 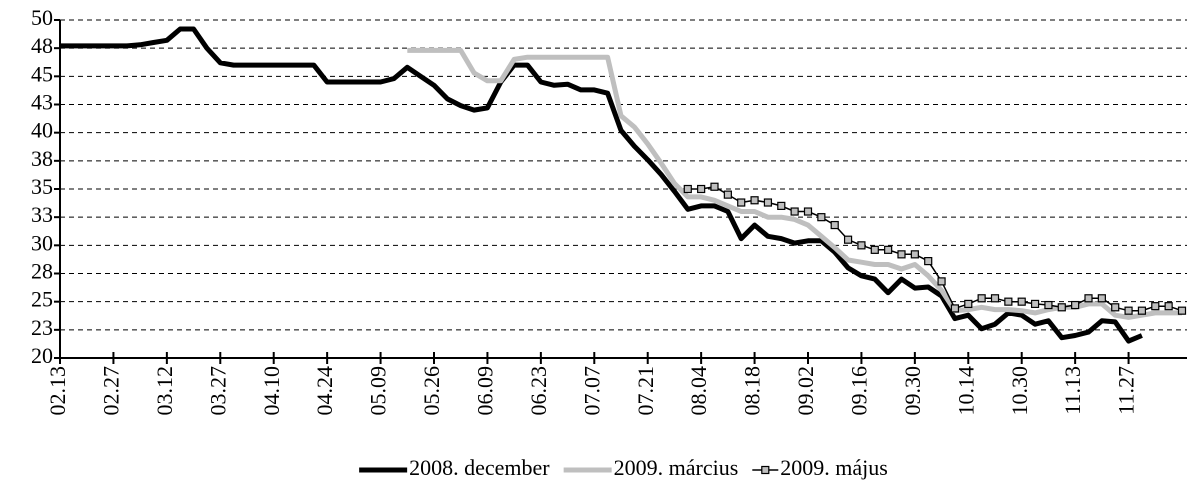 I want to click on x-tick-label: 11.27, so click(x=1126, y=390).